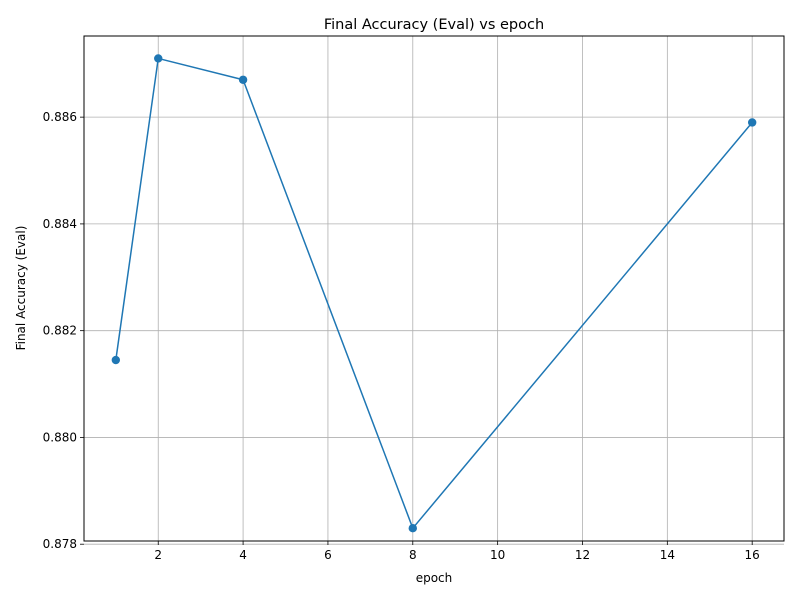 This screenshot has height=600, width=800. I want to click on x-tick-label: 14, so click(667, 555).